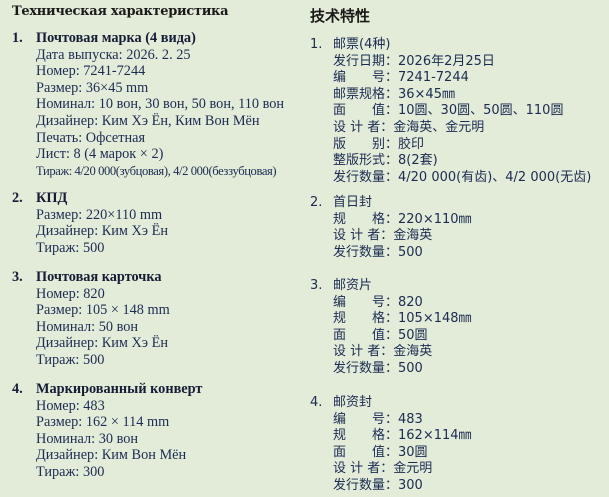 The image size is (609, 497). I want to click on spec-line: Дата выпуска: 2026. 2. 25, so click(113, 54).